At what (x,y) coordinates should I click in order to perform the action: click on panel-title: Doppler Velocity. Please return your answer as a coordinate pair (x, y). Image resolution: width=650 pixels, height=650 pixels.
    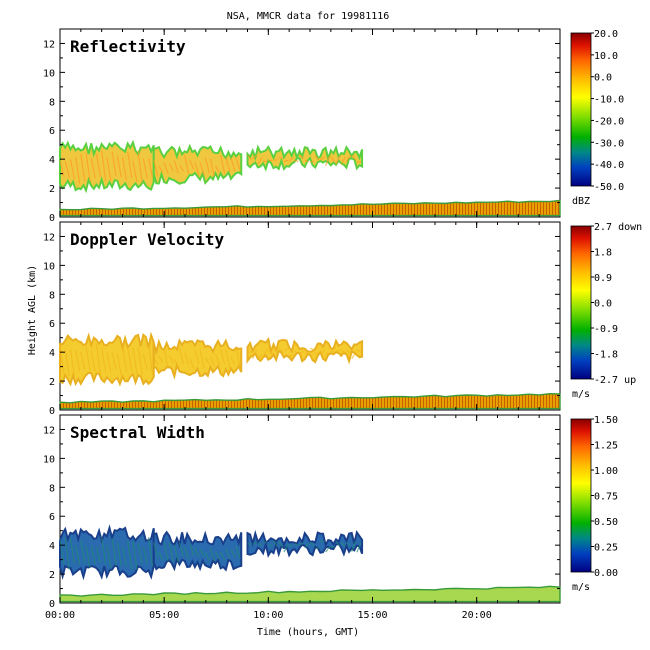
    Looking at the image, I should click on (147, 239).